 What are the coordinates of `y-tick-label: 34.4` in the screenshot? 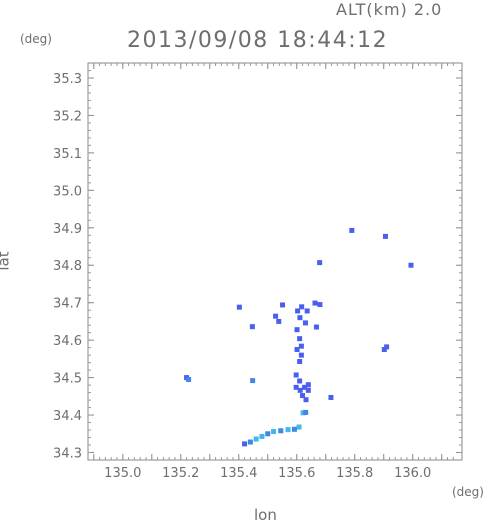 It's located at (67, 416).